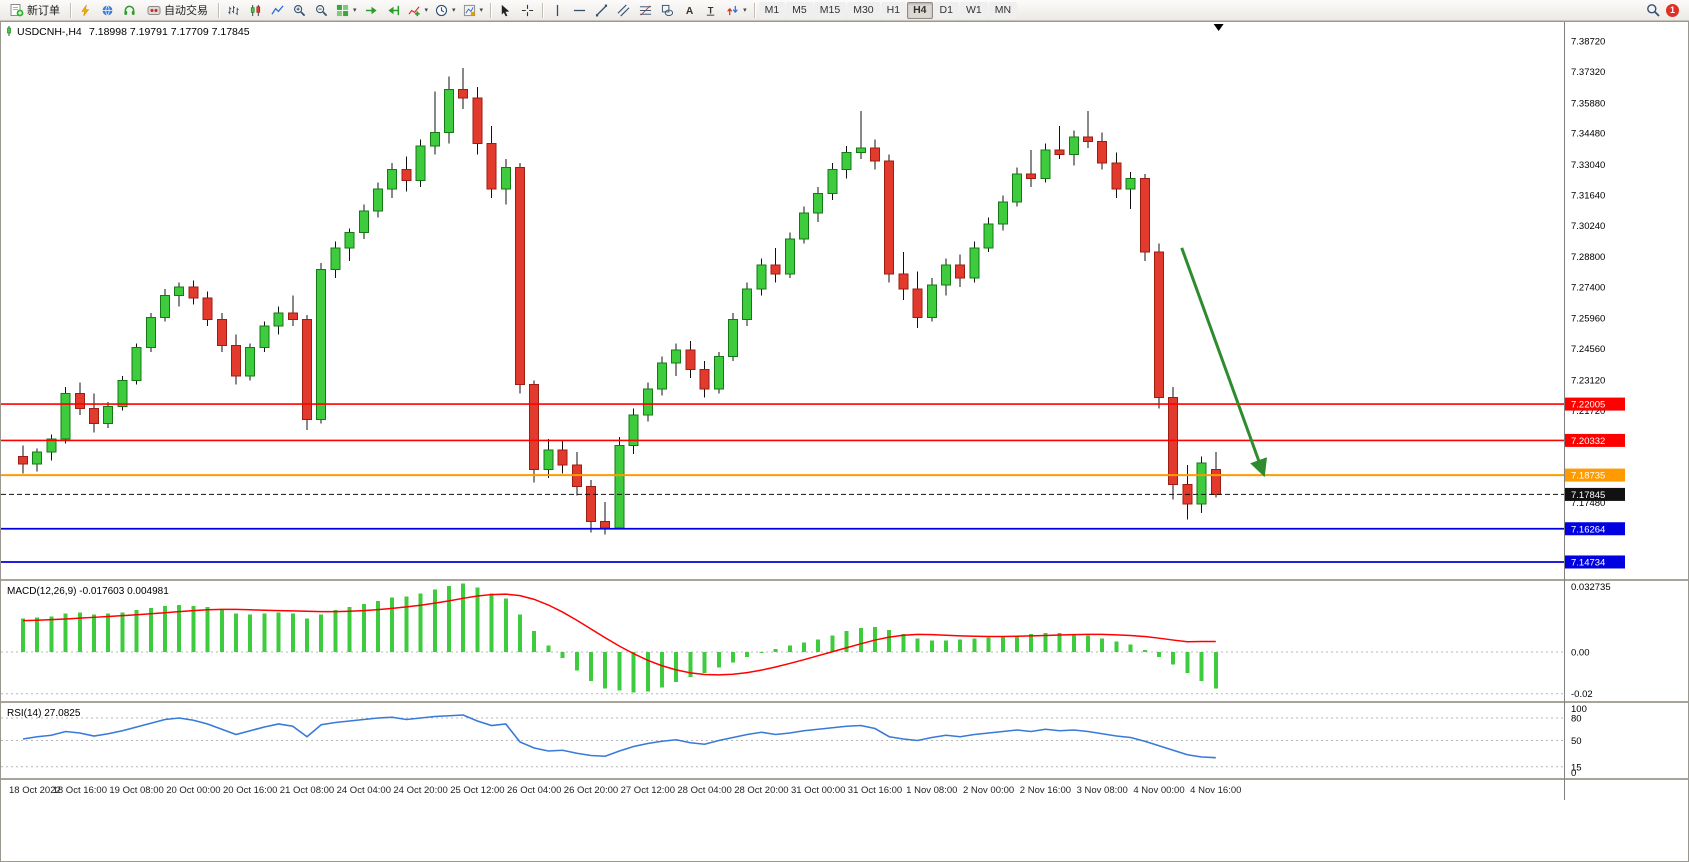  I want to click on community-globe-button, so click(107, 10).